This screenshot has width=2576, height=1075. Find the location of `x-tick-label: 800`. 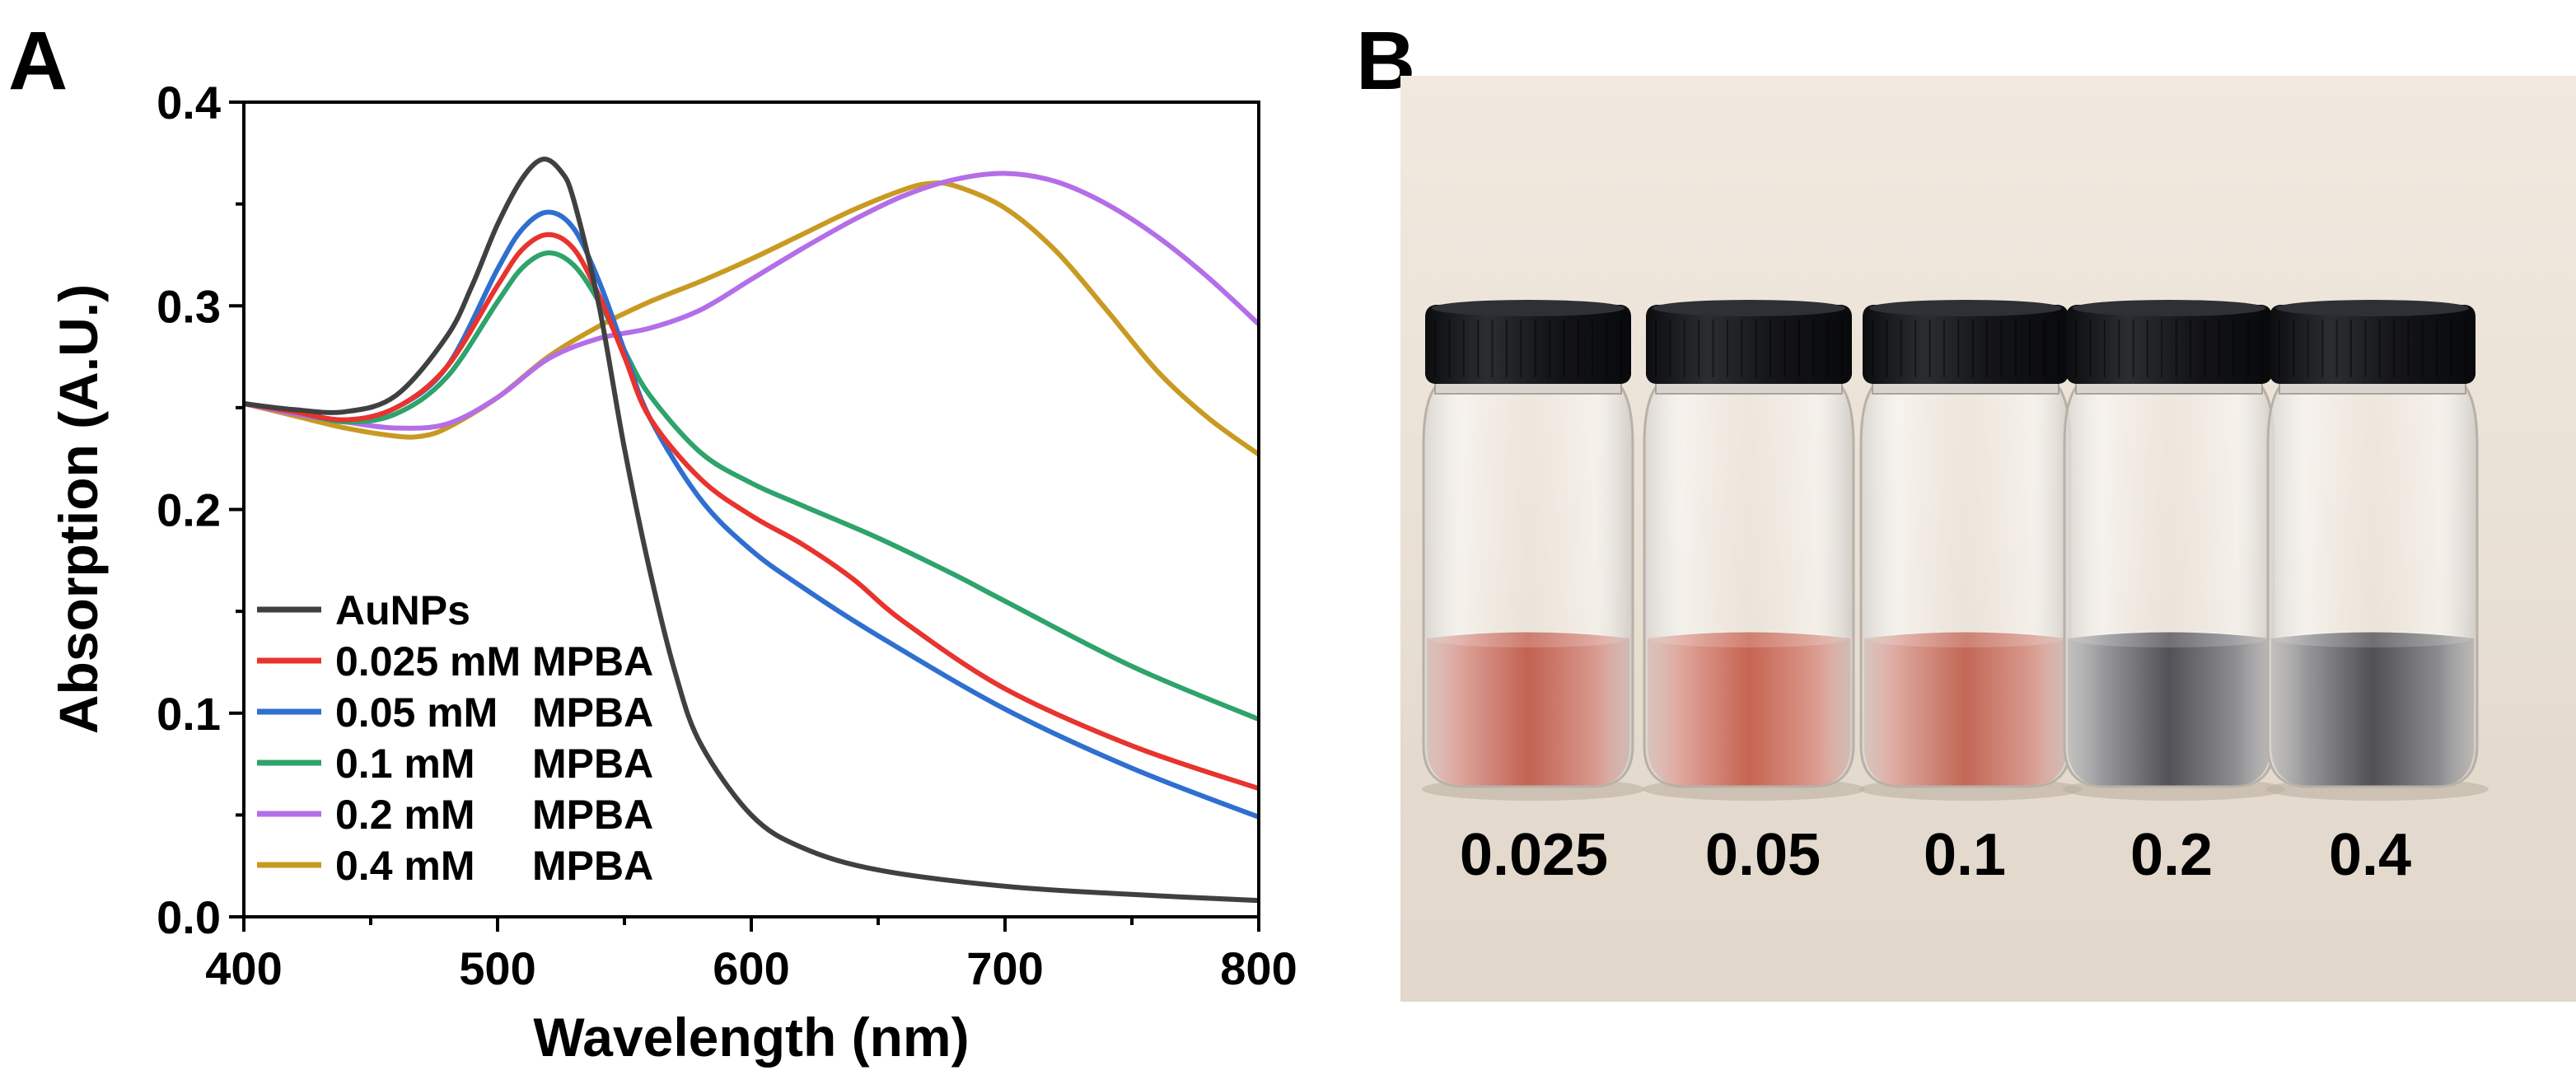

x-tick-label: 800 is located at coordinates (1258, 968).